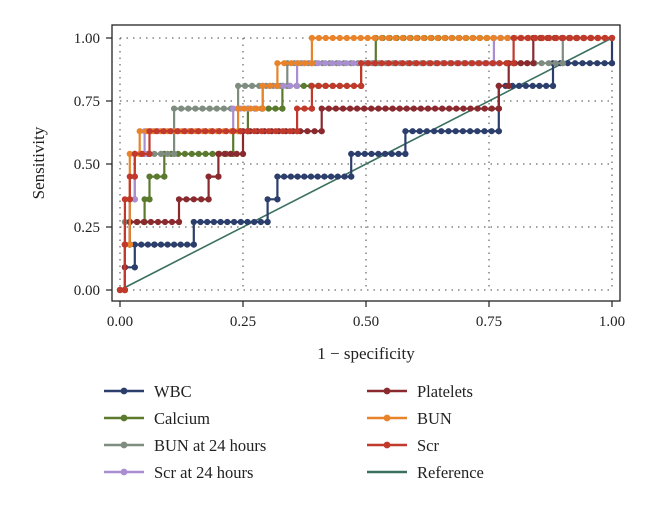  I want to click on legend-swatch-marker, so click(387, 418).